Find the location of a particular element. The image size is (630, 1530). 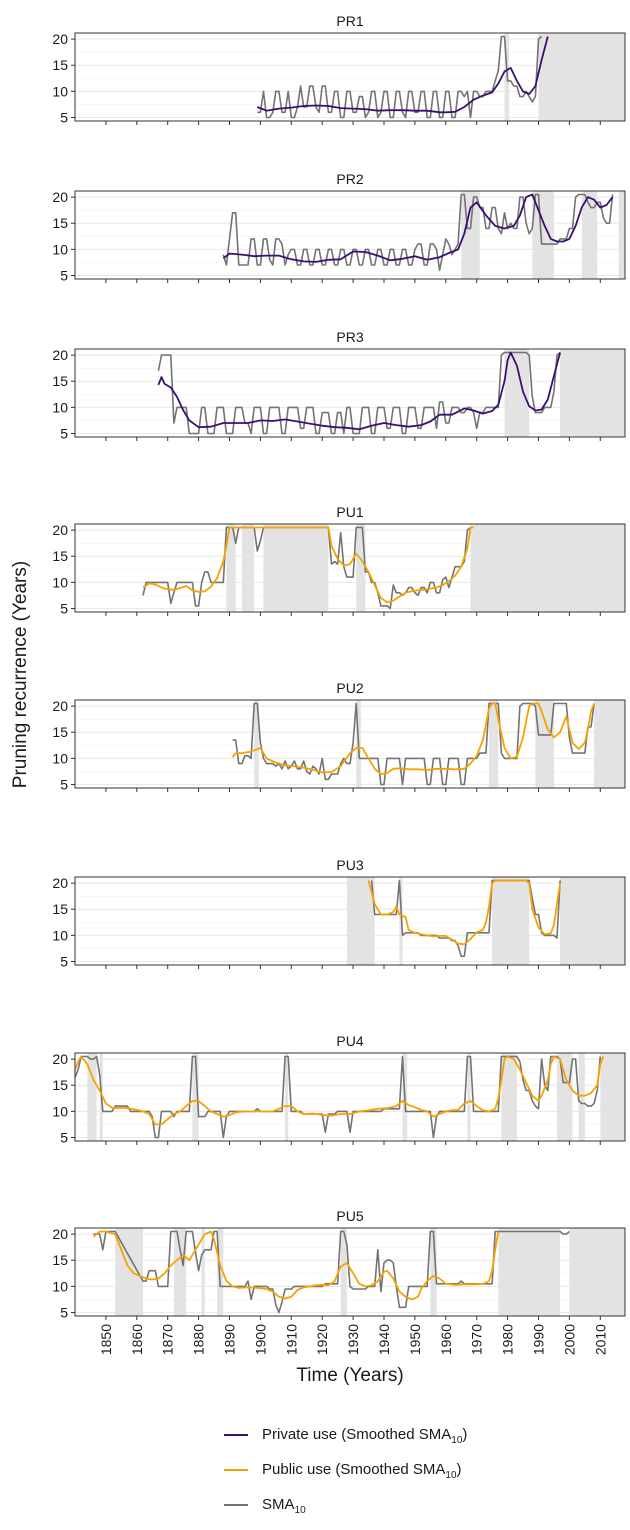

public-smoothed-line-pu1 is located at coordinates (308, 565).